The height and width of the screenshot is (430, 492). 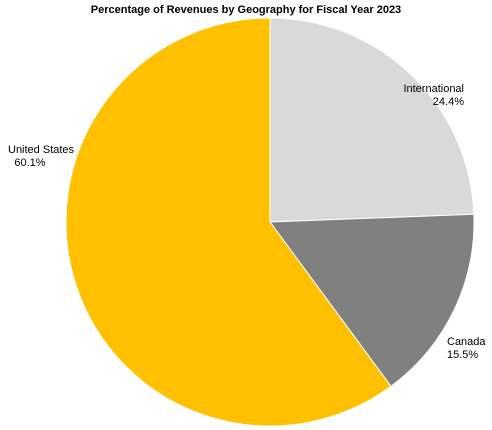 I want to click on slice-label-united-states: United States, so click(x=41, y=150).